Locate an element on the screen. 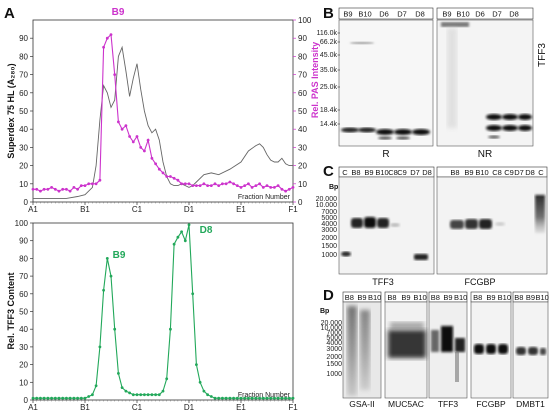 The height and width of the screenshot is (410, 550). marker-d-0: 20.000 is located at coordinates (332, 323).